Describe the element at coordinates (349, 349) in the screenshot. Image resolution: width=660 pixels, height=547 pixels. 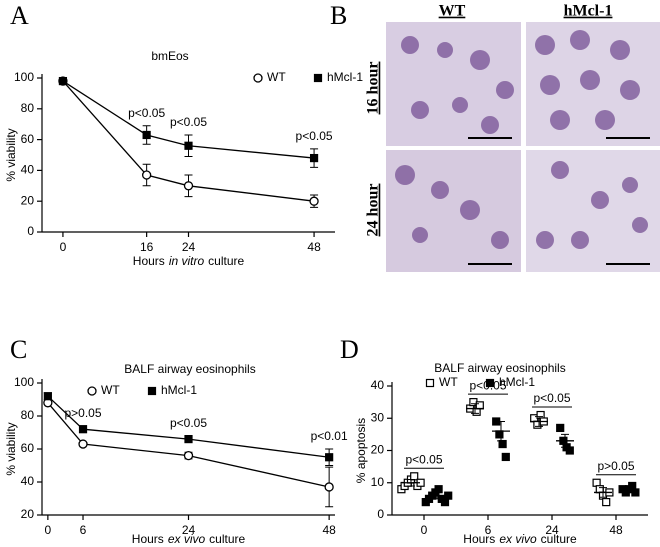
I see `panel-letter: D` at that location.